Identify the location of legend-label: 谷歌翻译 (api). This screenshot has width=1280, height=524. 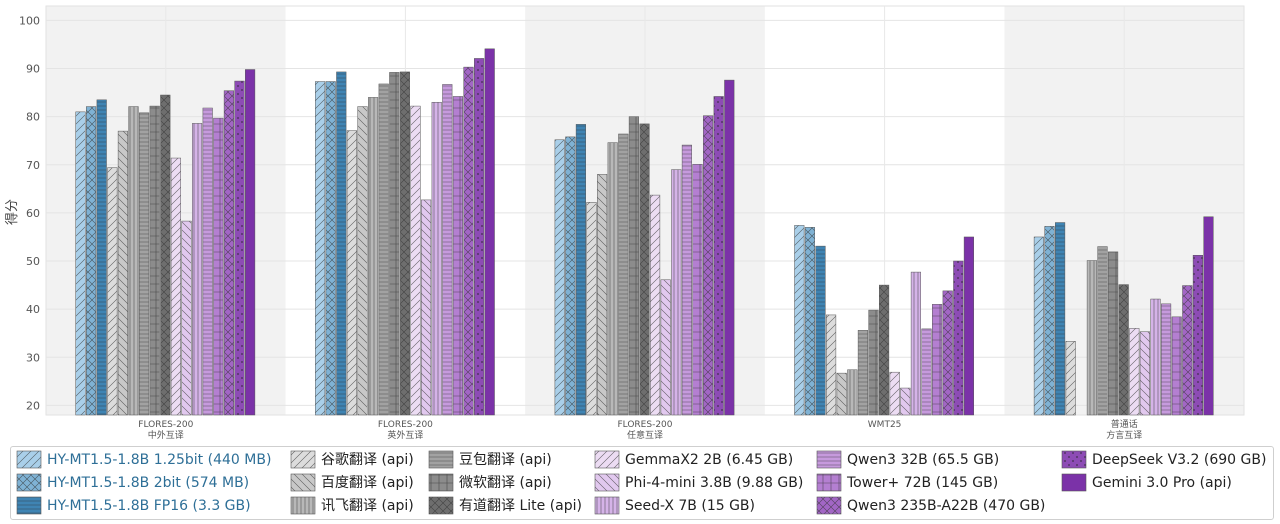
(367, 460).